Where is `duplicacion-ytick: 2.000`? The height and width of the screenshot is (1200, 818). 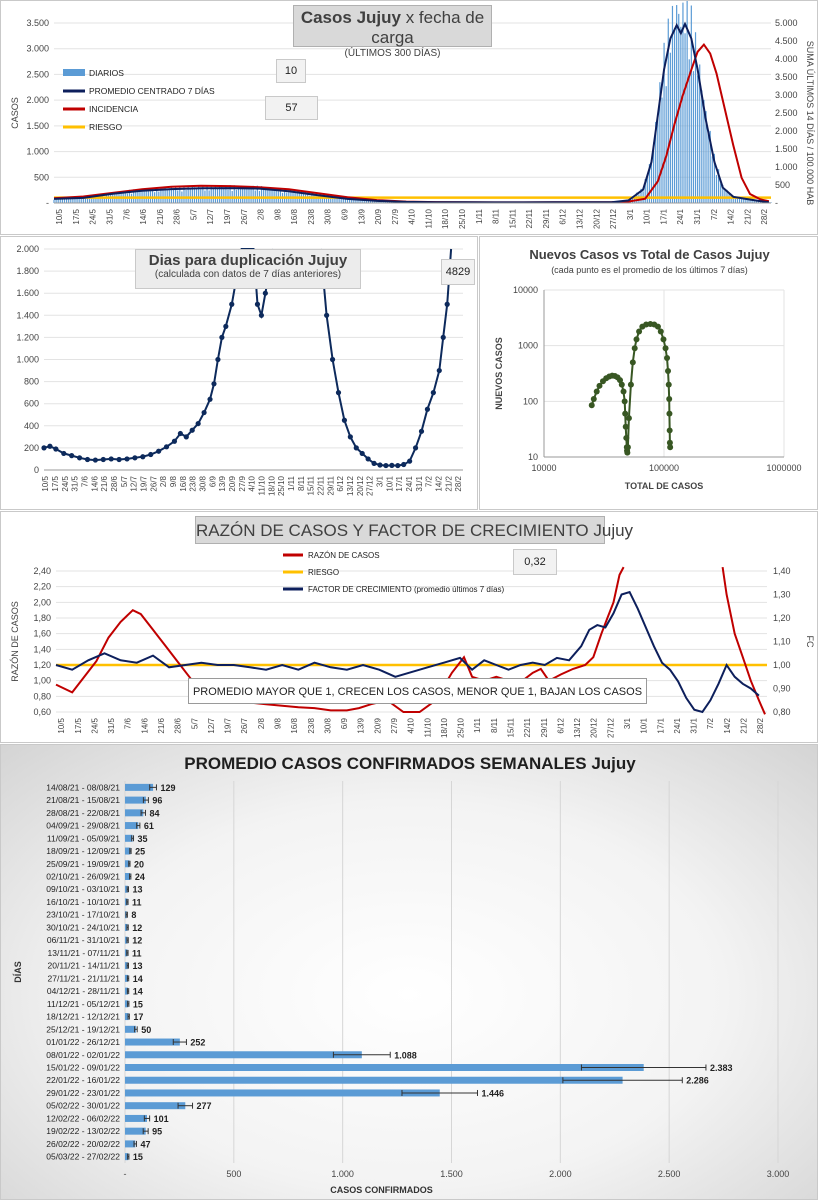
duplicacion-ytick: 2.000 is located at coordinates (27, 249).